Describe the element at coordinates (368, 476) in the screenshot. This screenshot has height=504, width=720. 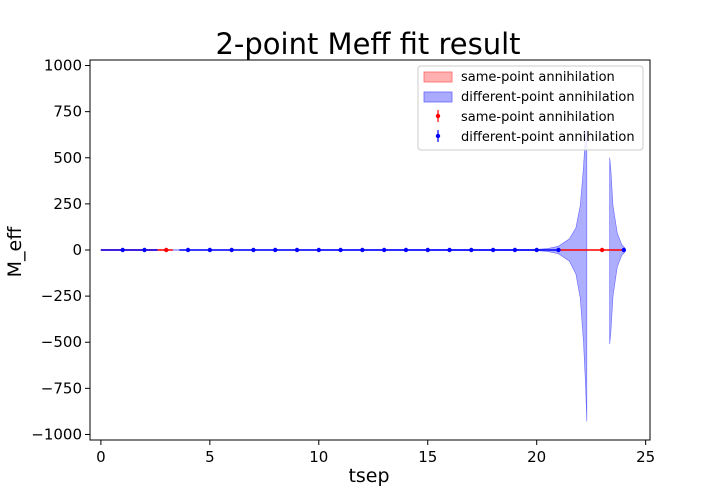
I see `x-axis-label: tsep` at that location.